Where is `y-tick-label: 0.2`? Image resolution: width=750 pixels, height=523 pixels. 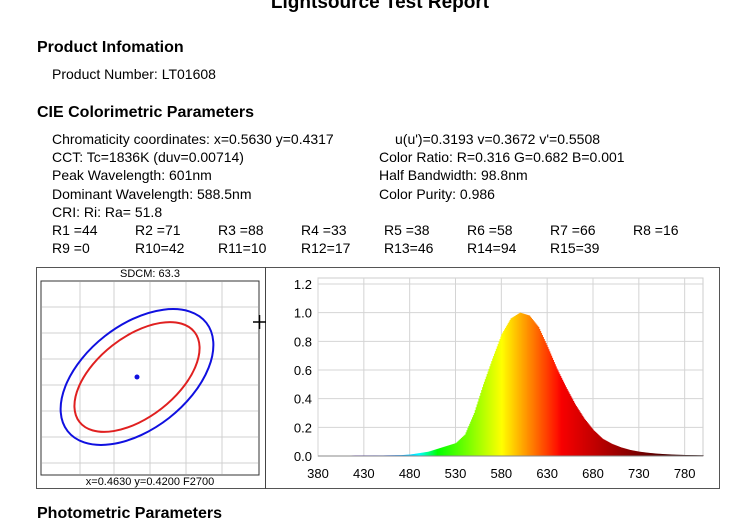 y-tick-label: 0.2 is located at coordinates (303, 427).